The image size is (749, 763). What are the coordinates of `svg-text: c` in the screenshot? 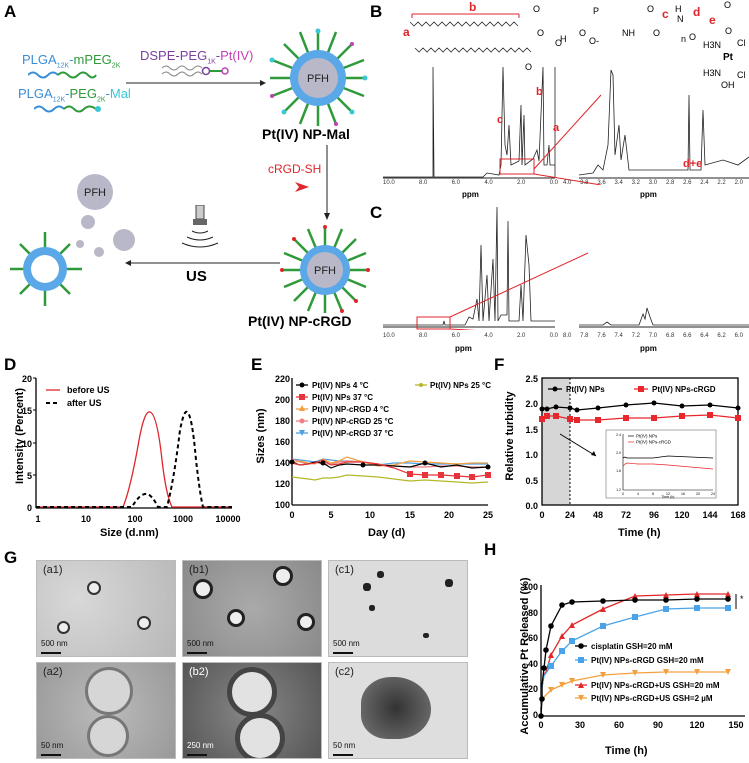 It's located at (665, 14).